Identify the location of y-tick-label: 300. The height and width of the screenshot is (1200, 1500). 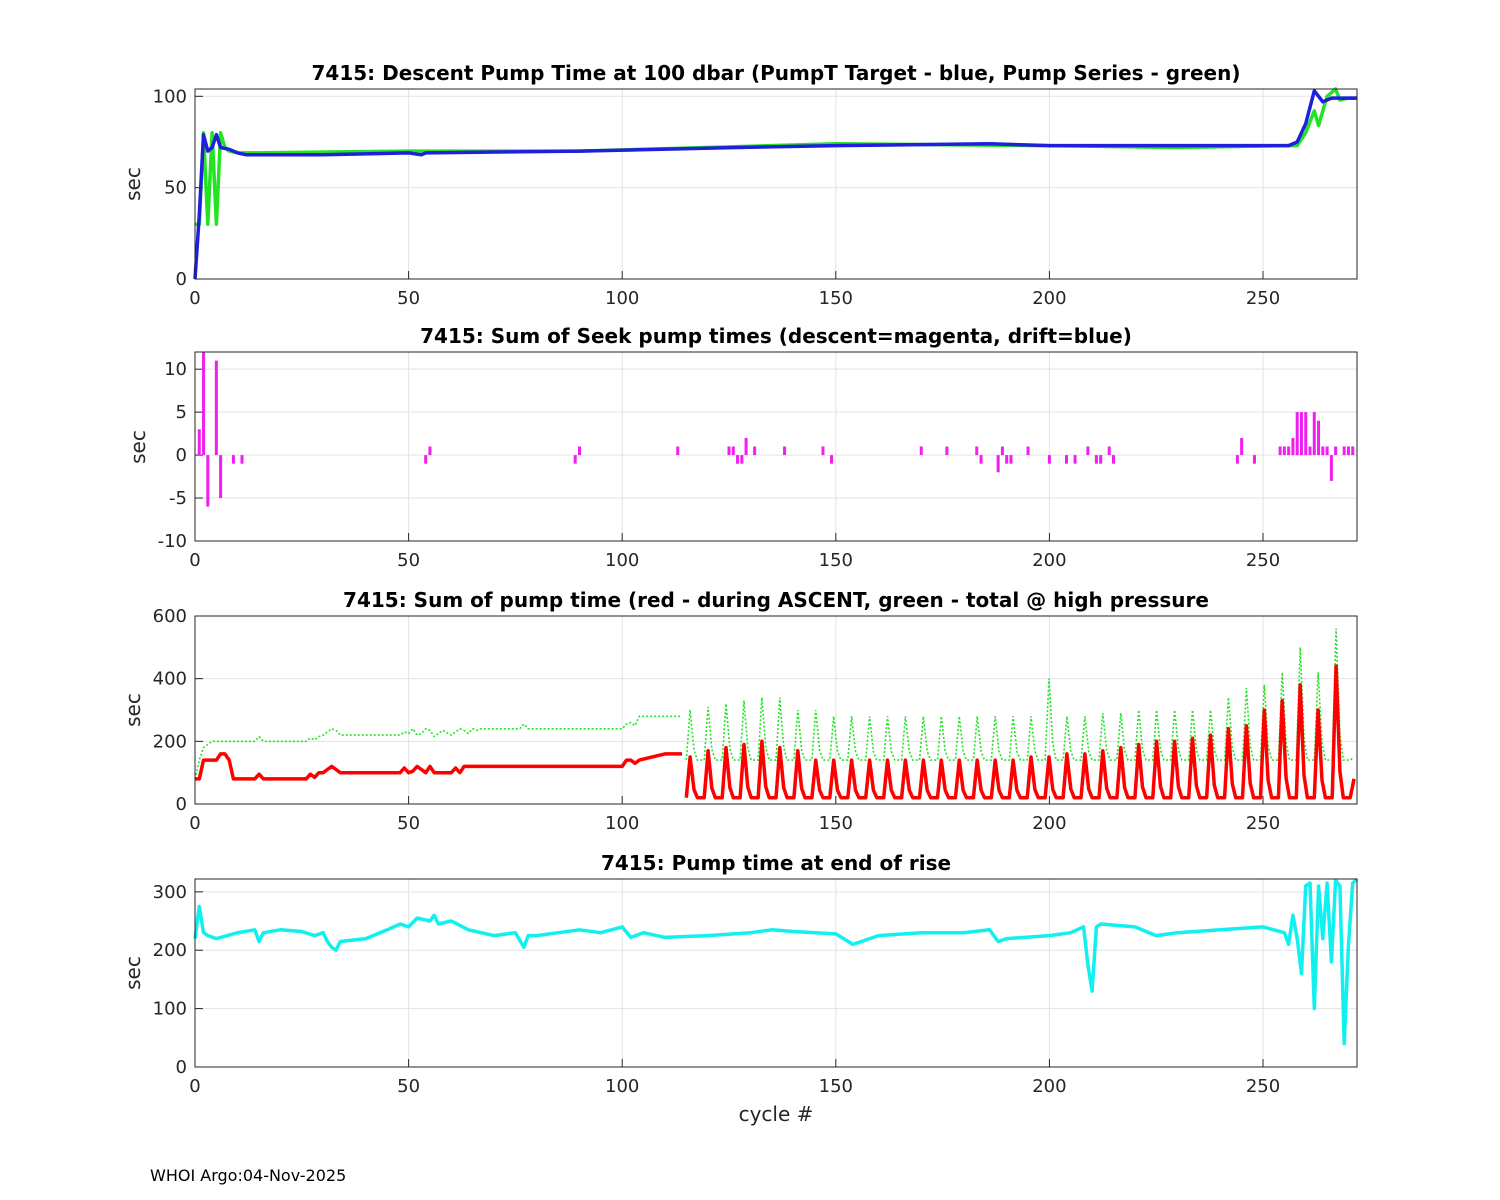
(170, 892).